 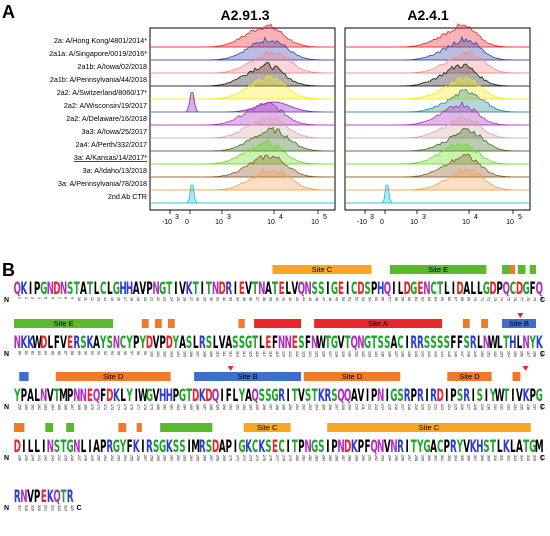 I want to click on position-number: 315, so click(x=528, y=458).